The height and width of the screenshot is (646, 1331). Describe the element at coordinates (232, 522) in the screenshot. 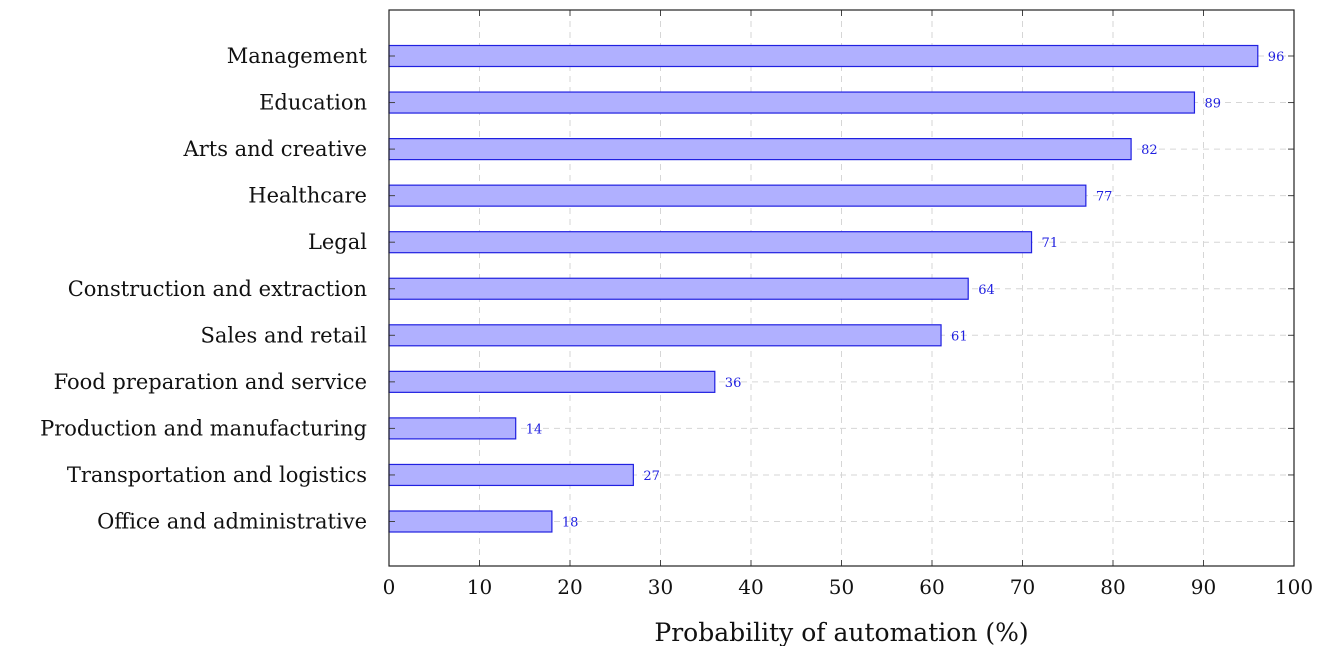

I see `category-label: Office and administrative` at that location.